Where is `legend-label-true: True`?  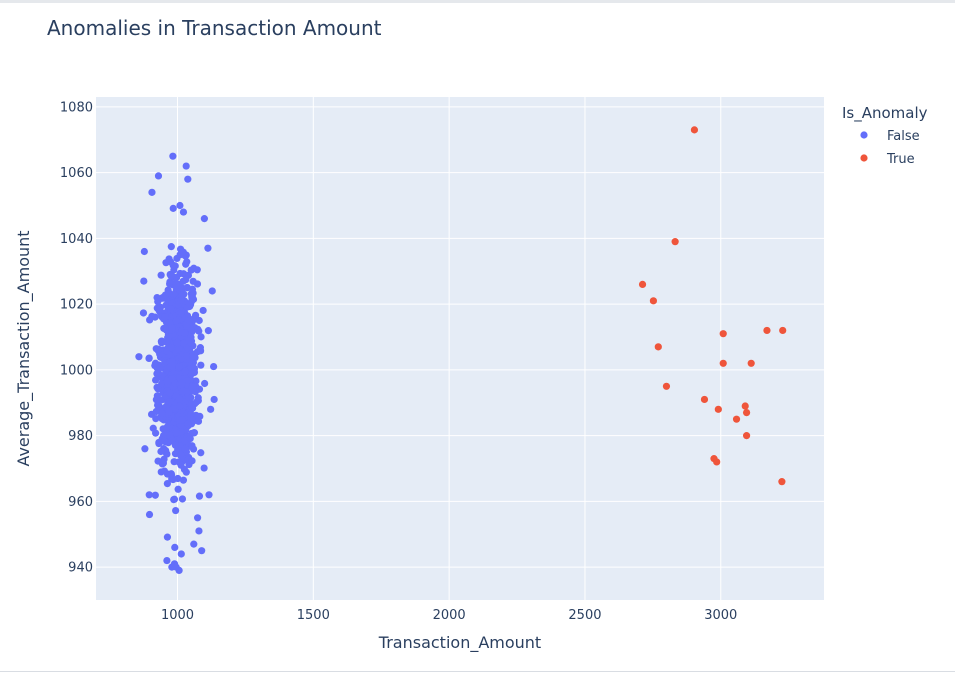
legend-label-true: True is located at coordinates (900, 159).